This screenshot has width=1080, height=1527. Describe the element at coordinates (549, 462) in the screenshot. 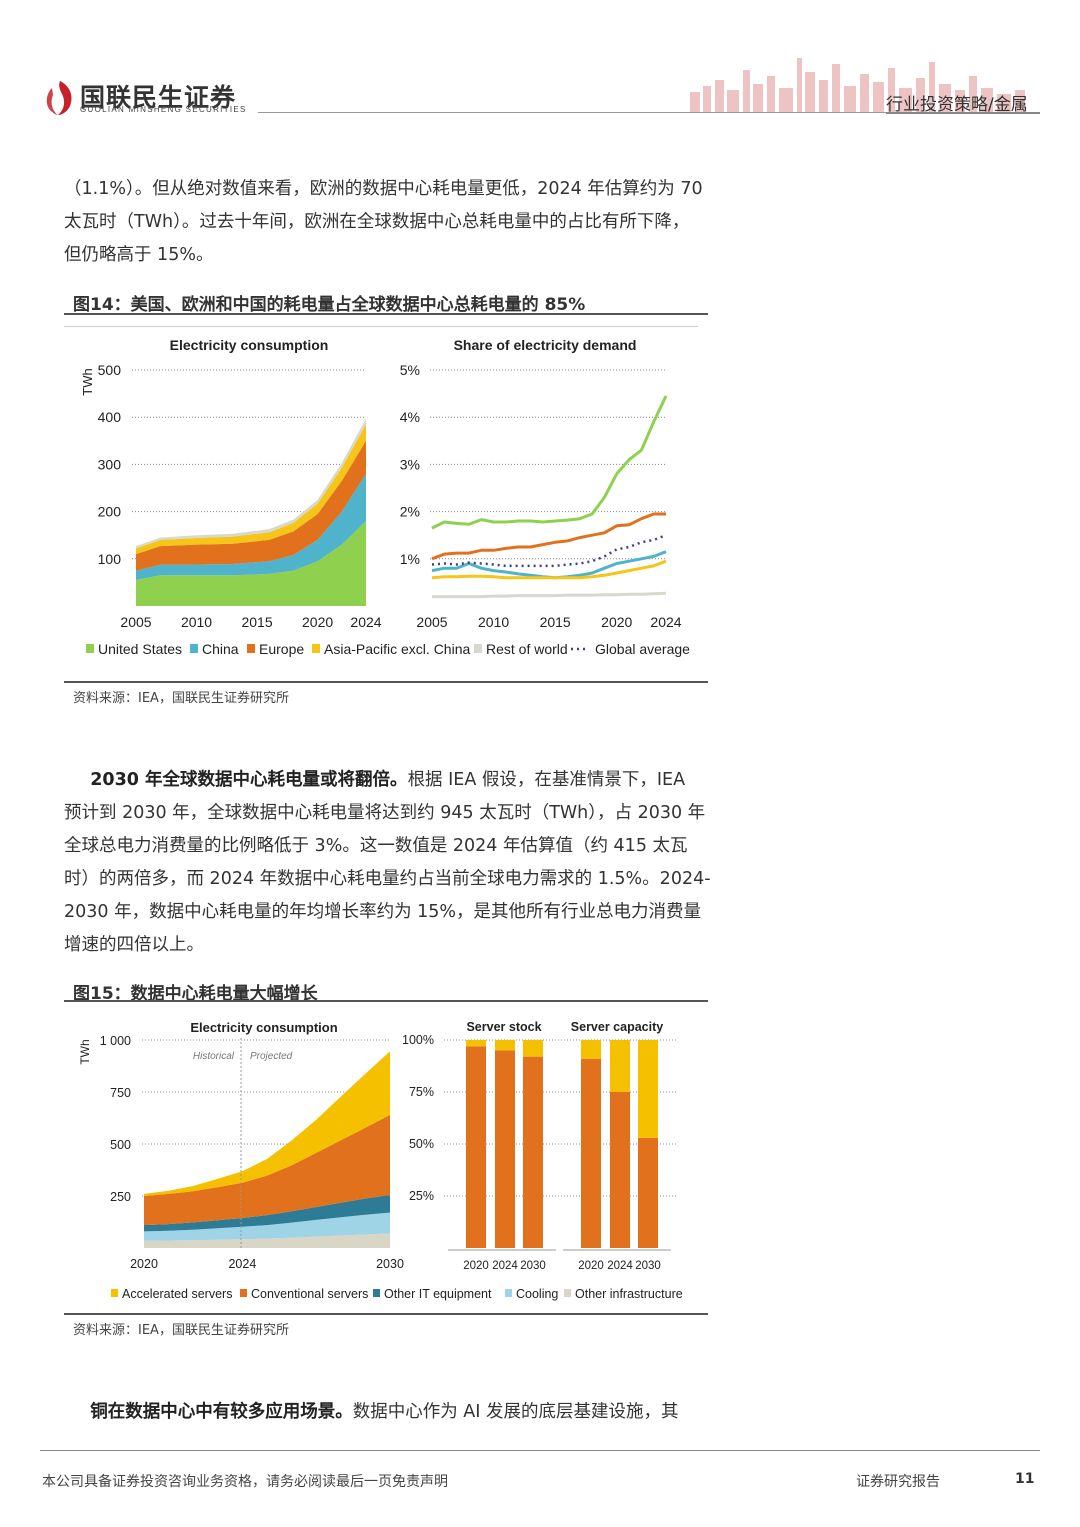

I see `line-series-united-states` at that location.